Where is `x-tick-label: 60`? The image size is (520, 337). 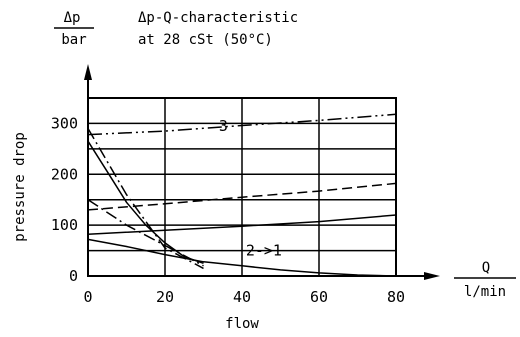 x-tick-label: 60 is located at coordinates (319, 297).